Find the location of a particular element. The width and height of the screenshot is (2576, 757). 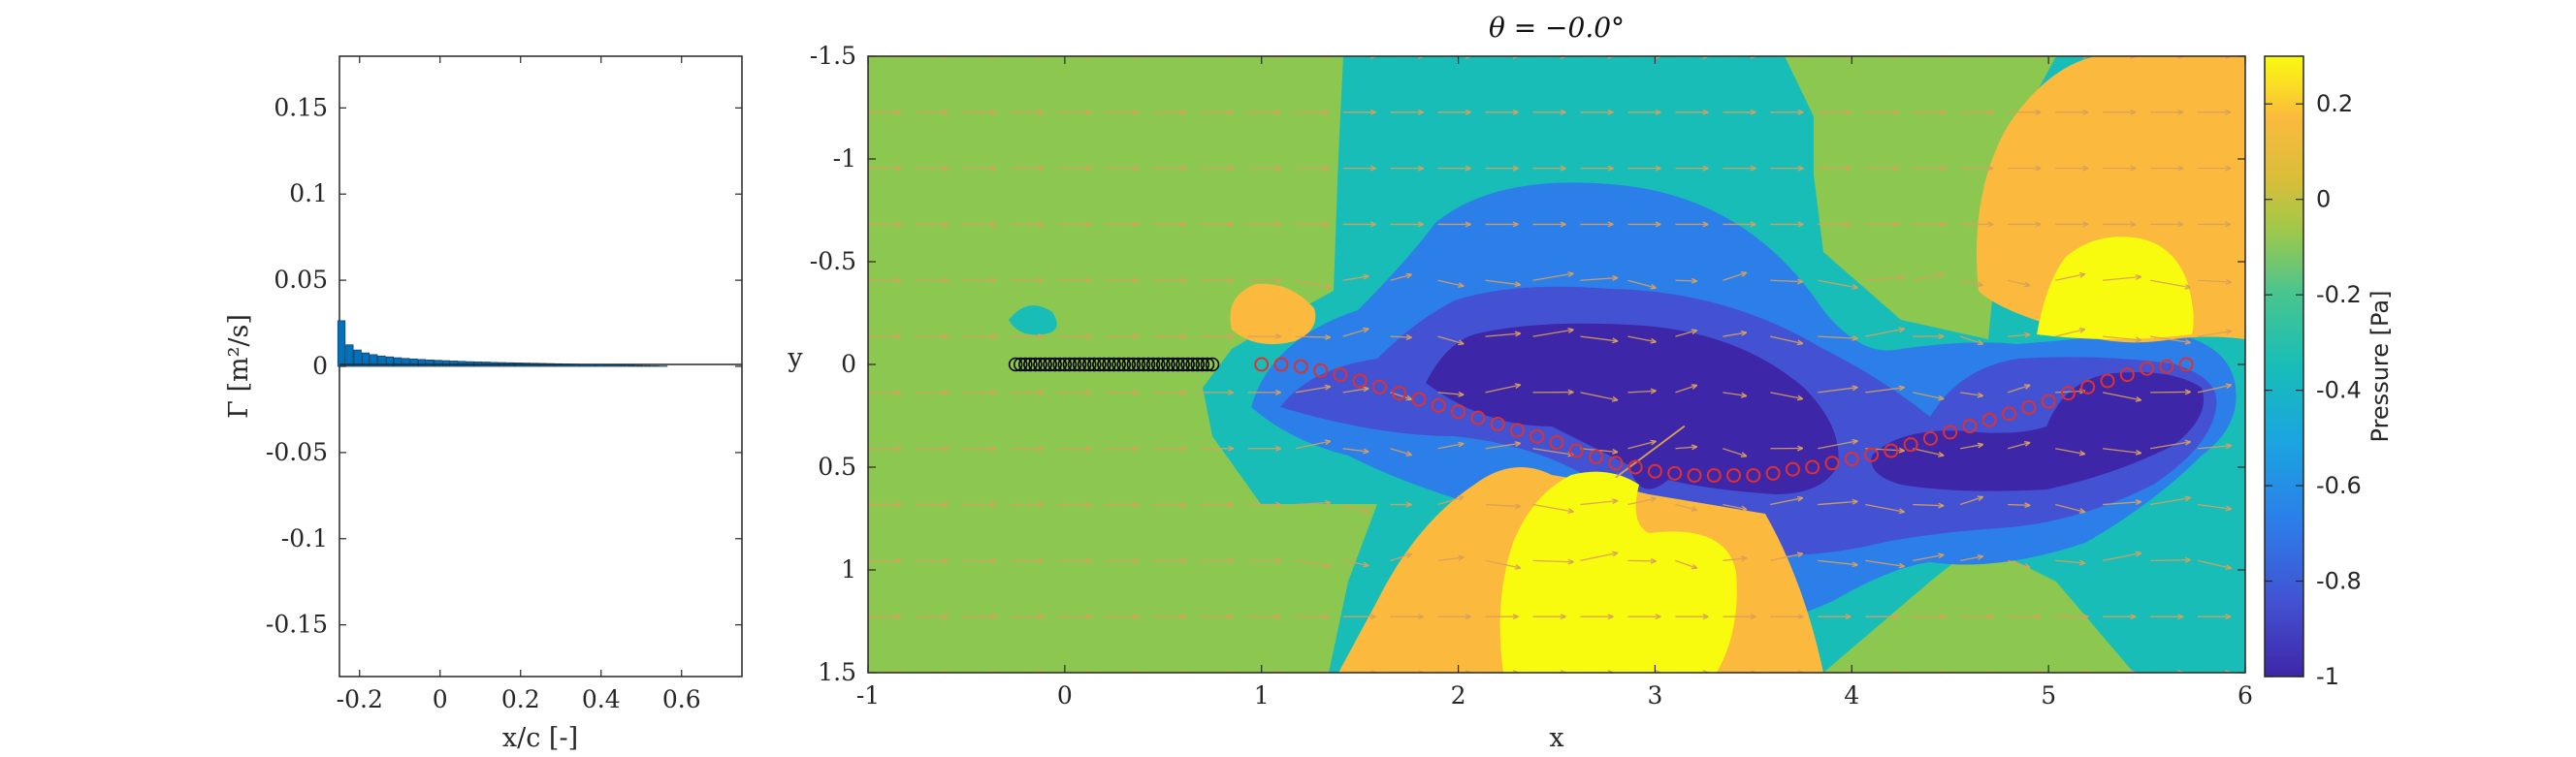

x-tick-label: 6 is located at coordinates (2245, 695).